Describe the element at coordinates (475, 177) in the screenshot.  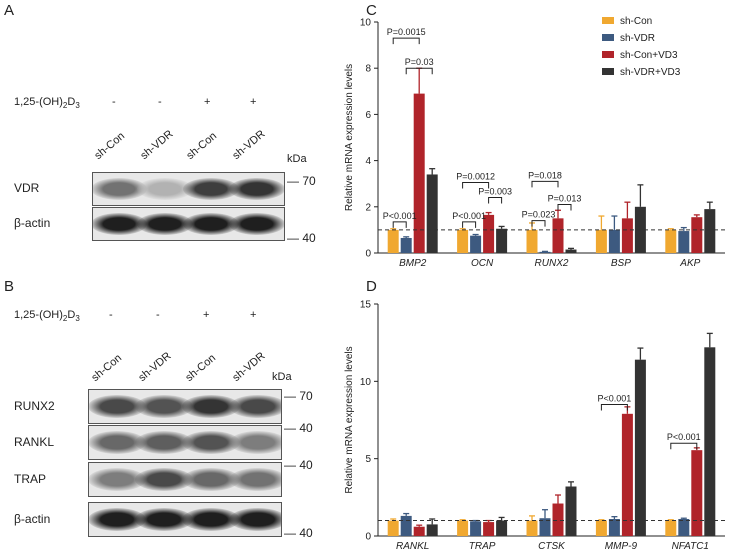
I see `p-value-label: P=0.0012` at that location.